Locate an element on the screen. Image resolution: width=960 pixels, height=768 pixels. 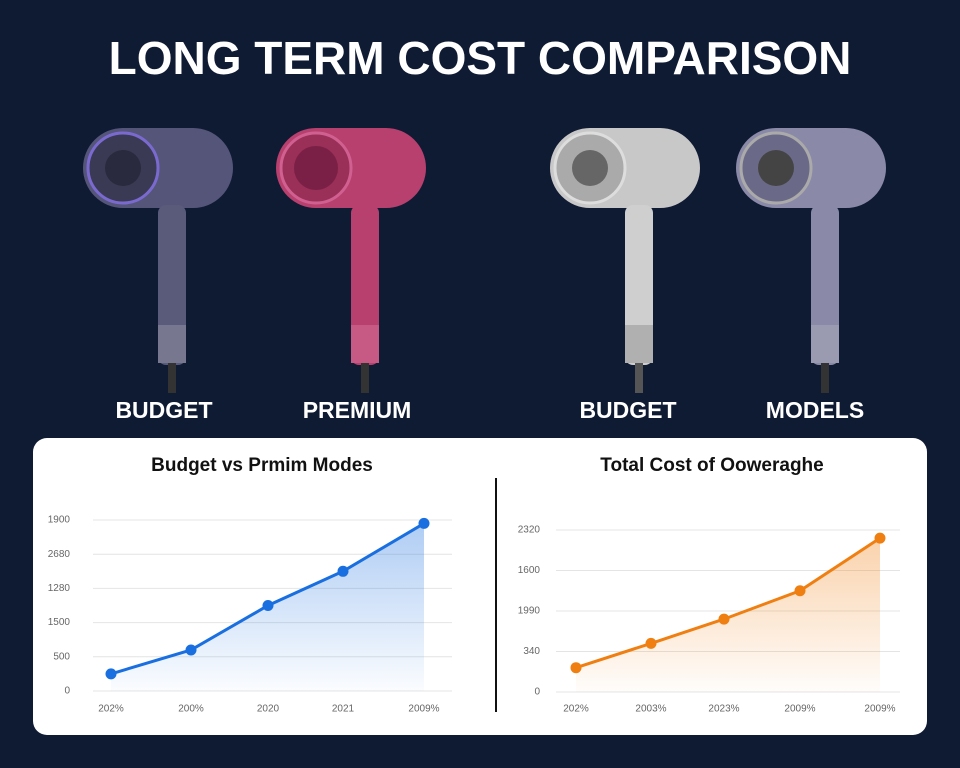
y-tick-label: 1600 is located at coordinates (529, 570).